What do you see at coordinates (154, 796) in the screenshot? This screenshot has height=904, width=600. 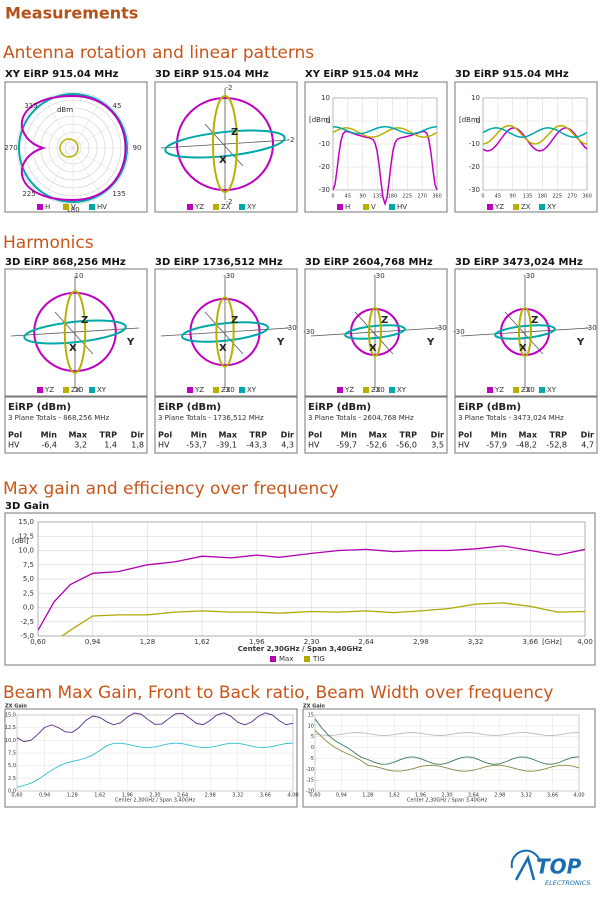 I see `x-tick-label: 2,30` at bounding box center [154, 796].